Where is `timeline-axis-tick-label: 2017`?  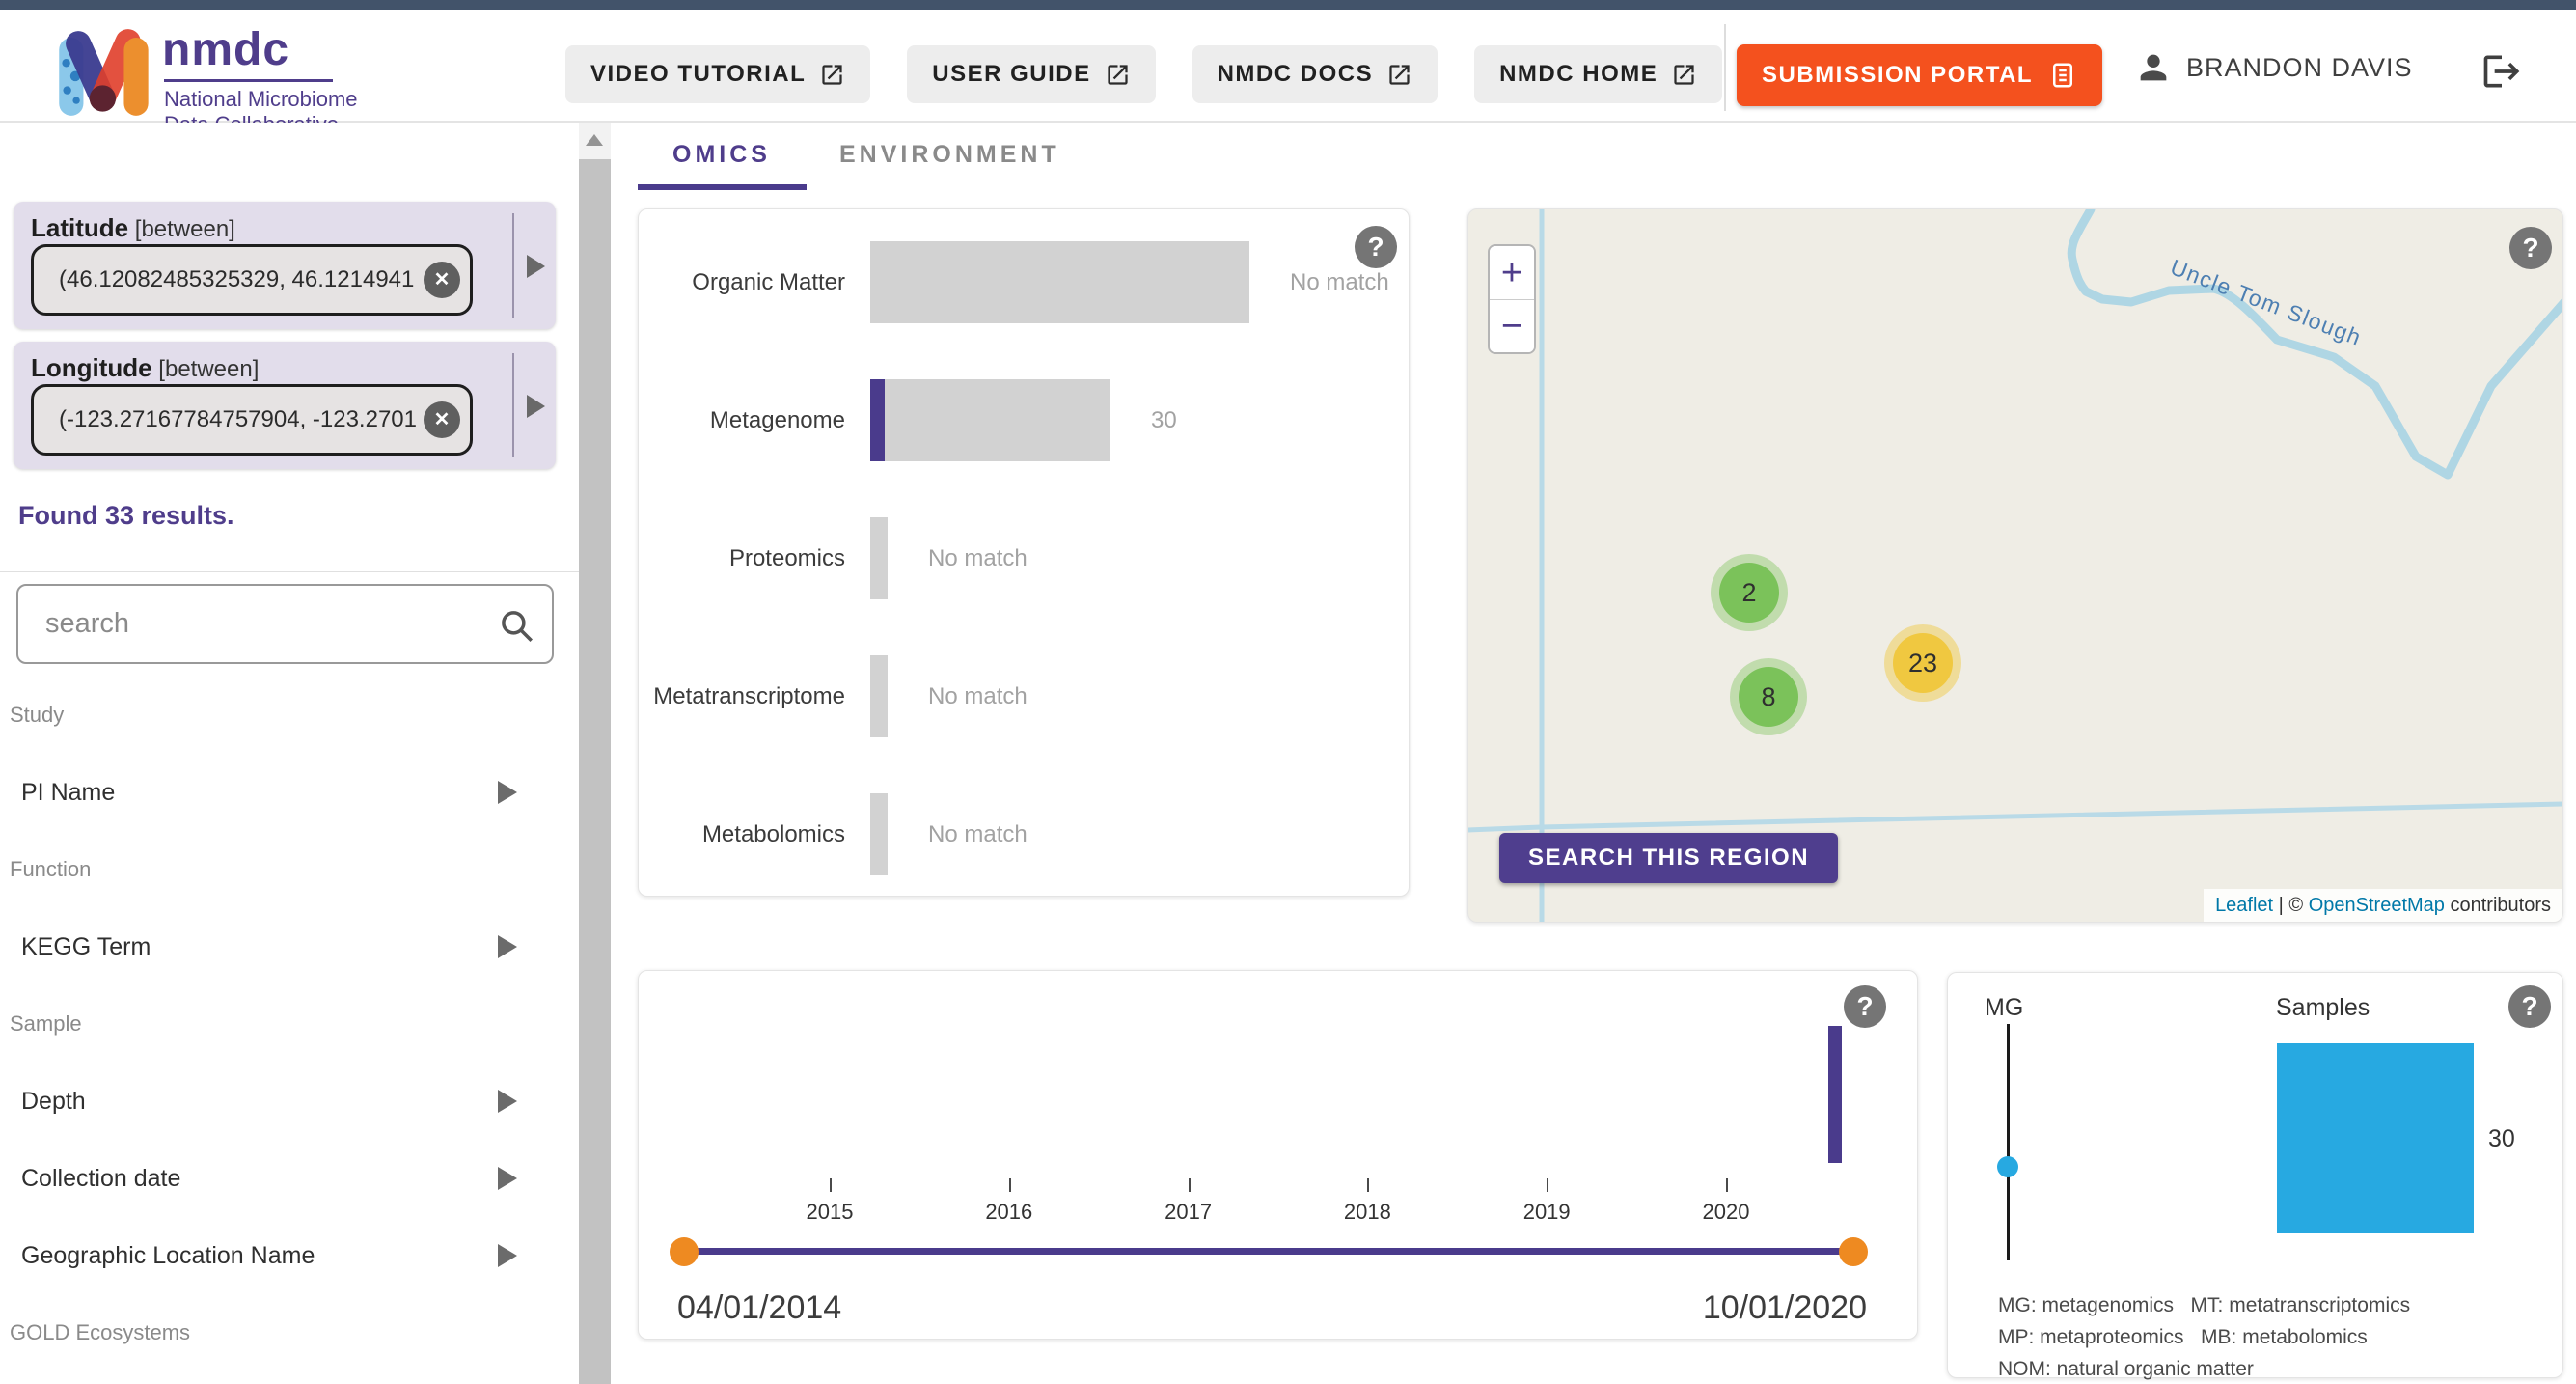
timeline-axis-tick-label: 2017 is located at coordinates (1189, 1212).